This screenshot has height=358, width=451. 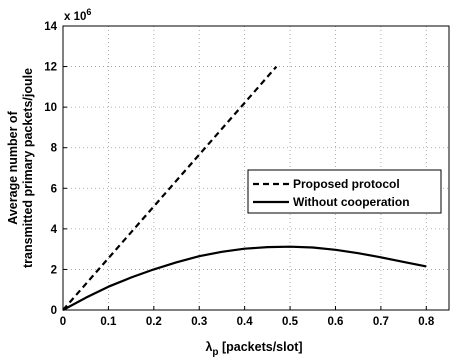 I want to click on x-tick-label: 0.6, so click(x=335, y=322).